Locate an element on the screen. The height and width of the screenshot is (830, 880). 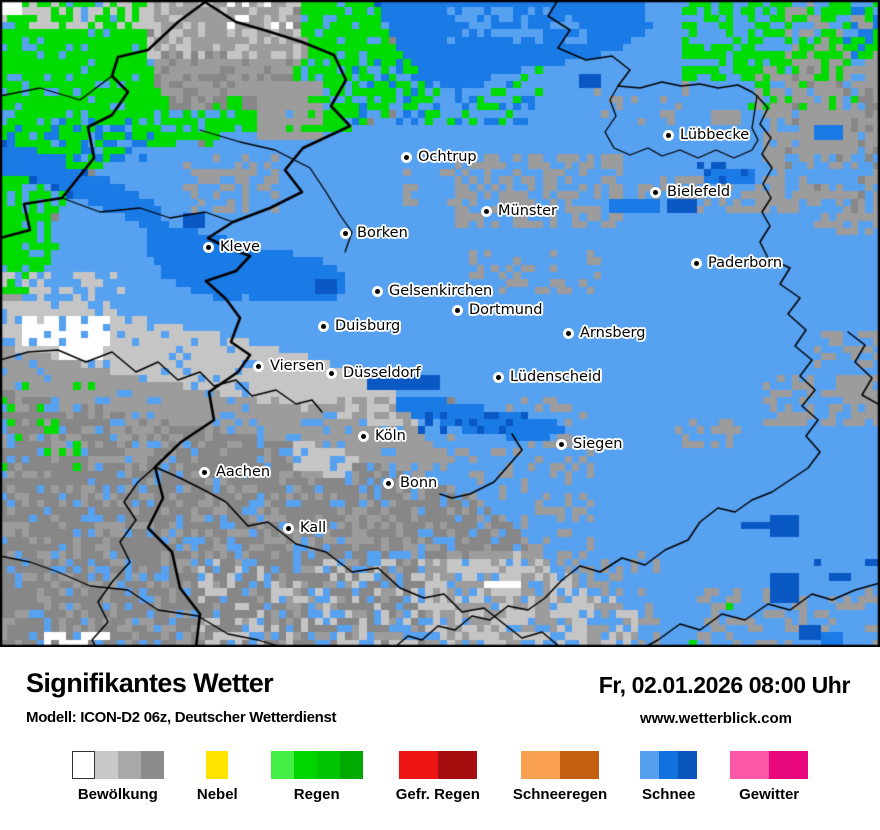
city-kall: Kall is located at coordinates (304, 528).